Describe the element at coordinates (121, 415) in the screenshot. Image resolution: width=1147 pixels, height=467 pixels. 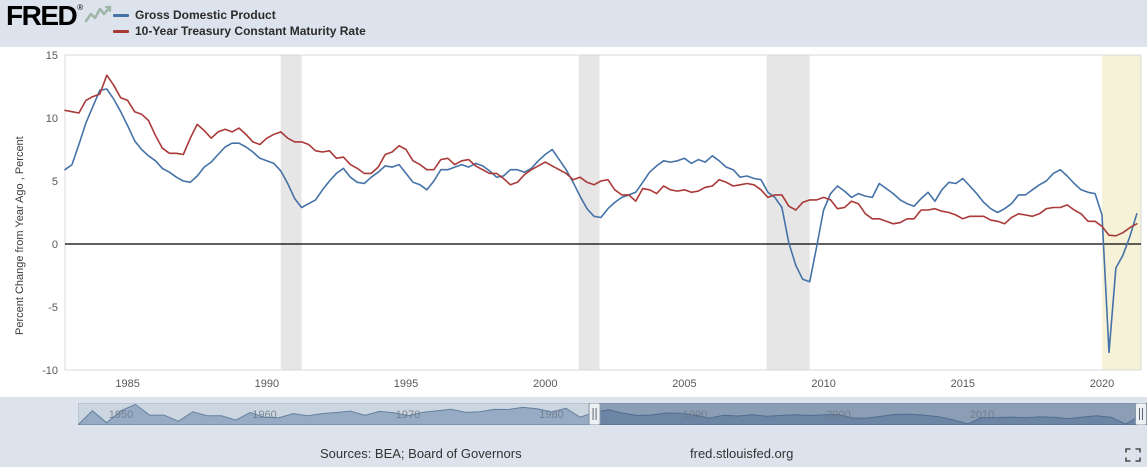
I see `slider-year-label: 1950` at that location.